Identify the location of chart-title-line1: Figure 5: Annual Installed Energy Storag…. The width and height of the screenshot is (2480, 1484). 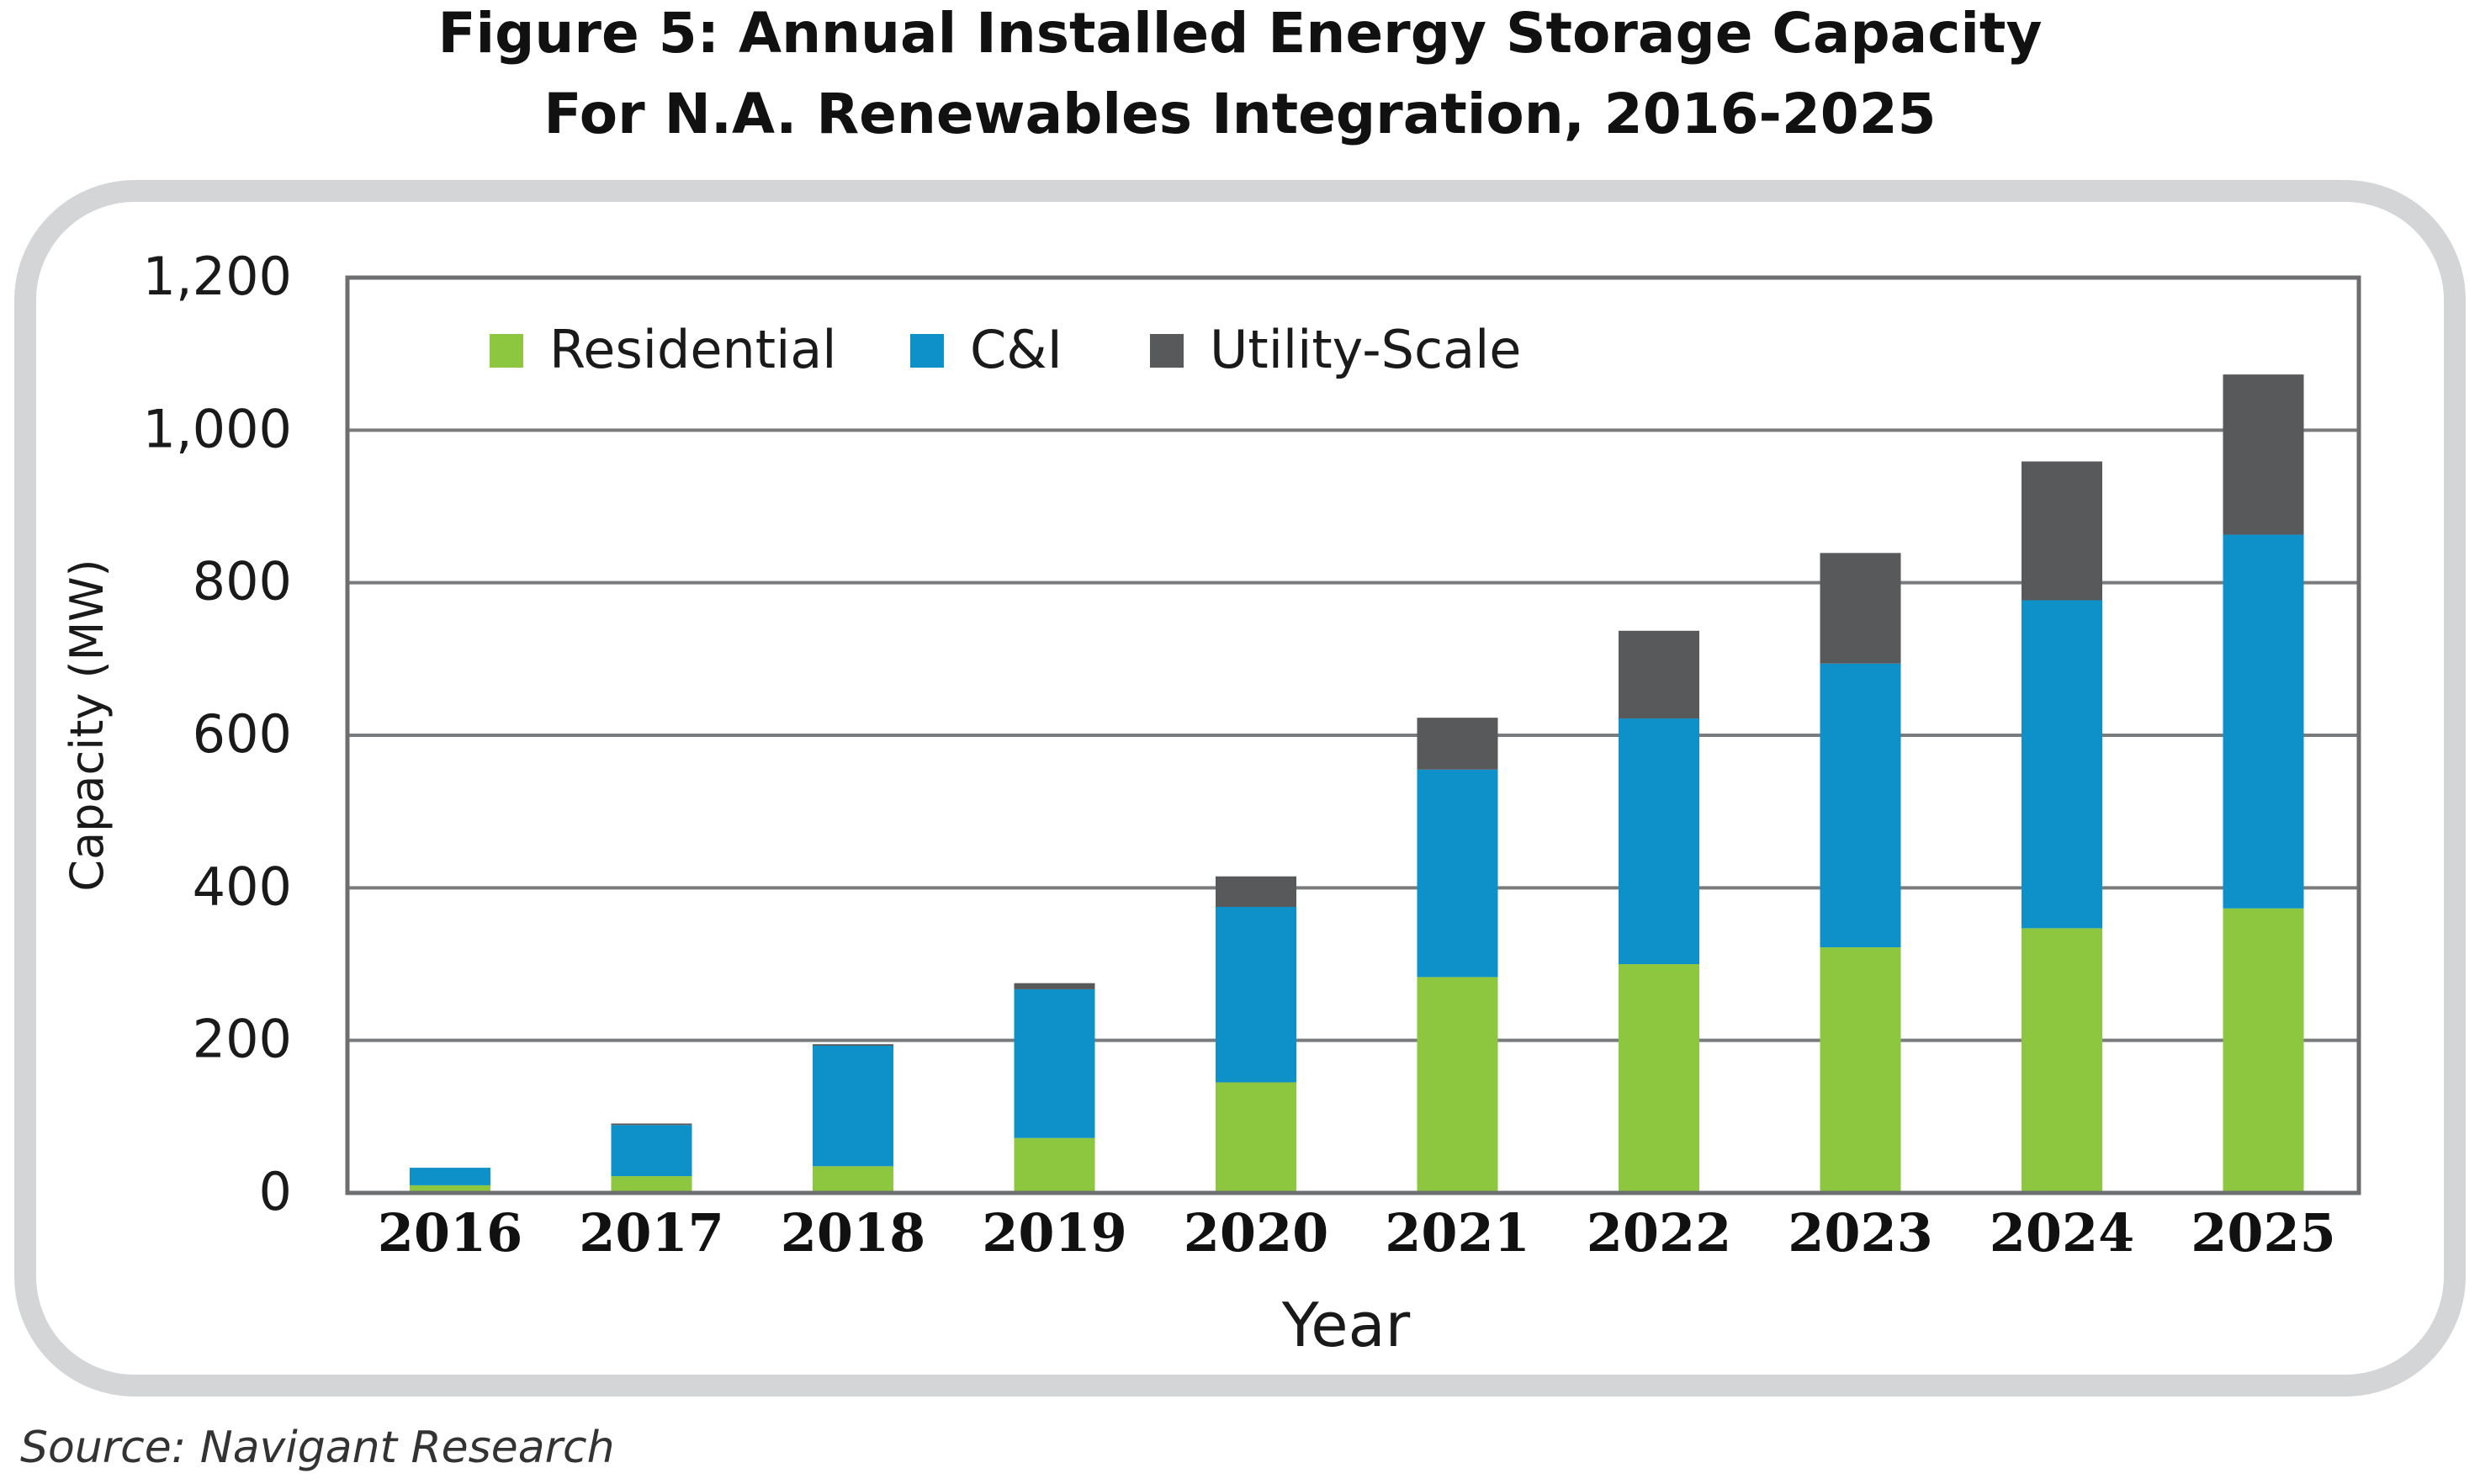
(1239, 33).